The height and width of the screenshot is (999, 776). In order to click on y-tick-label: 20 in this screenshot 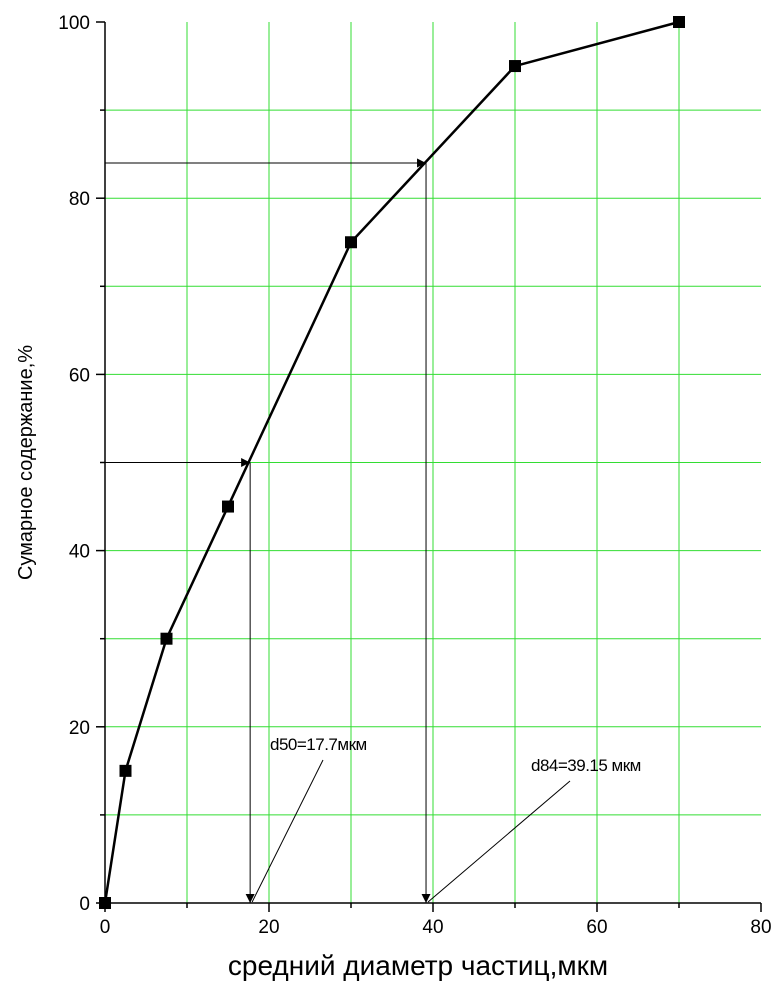, I will do `click(79, 728)`.